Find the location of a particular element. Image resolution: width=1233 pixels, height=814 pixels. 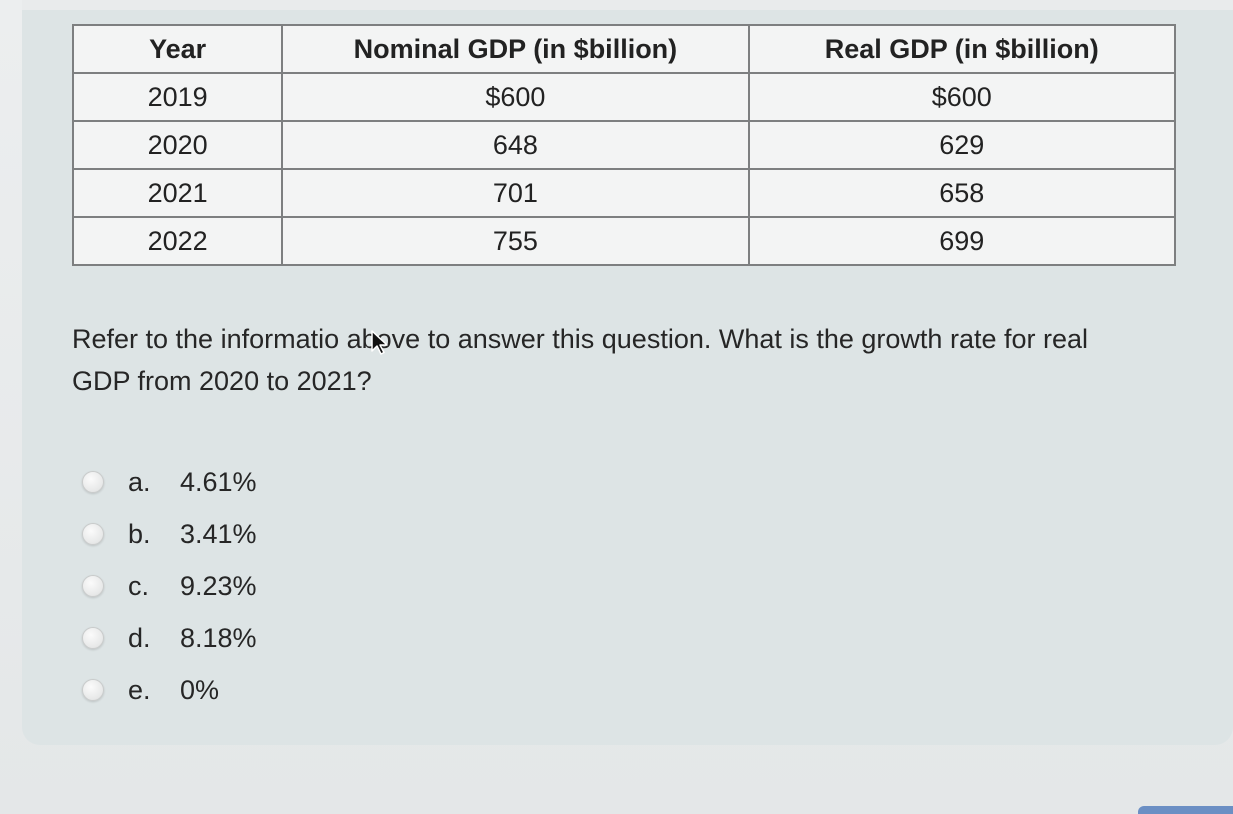

option-letter: c. is located at coordinates (139, 585).